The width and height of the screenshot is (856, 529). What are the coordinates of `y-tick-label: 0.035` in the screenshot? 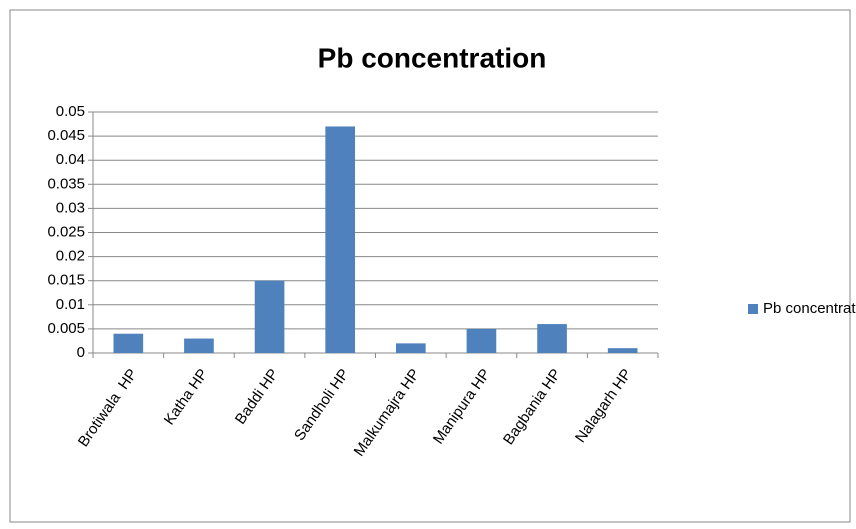 It's located at (66, 183).